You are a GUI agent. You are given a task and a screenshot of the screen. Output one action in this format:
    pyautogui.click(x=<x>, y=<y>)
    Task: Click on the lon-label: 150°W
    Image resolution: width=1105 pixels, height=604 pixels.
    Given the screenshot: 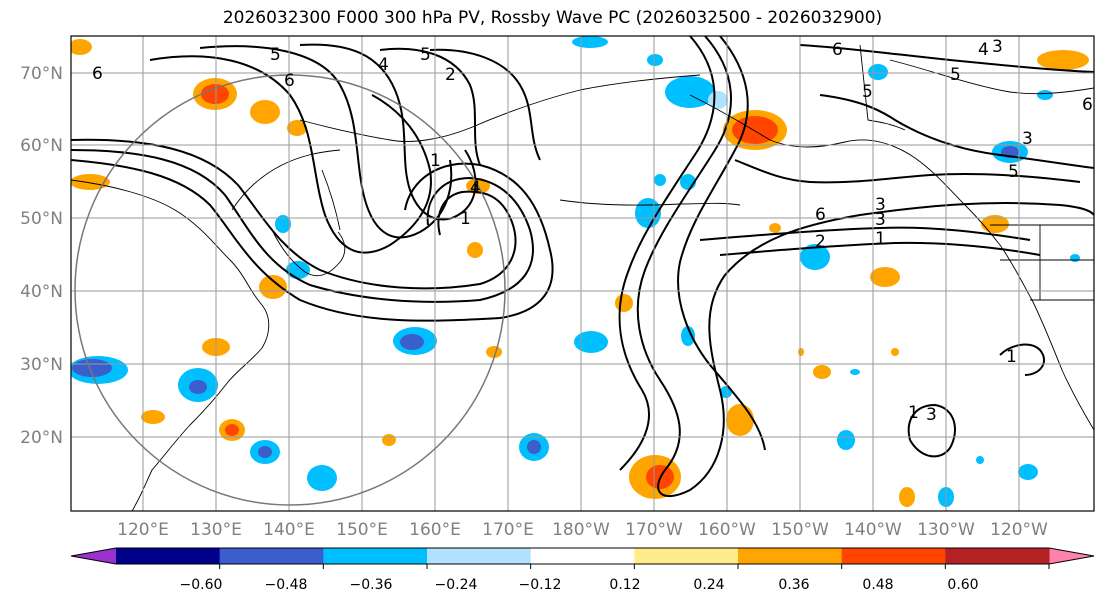 What is the action you would take?
    pyautogui.click(x=800, y=530)
    